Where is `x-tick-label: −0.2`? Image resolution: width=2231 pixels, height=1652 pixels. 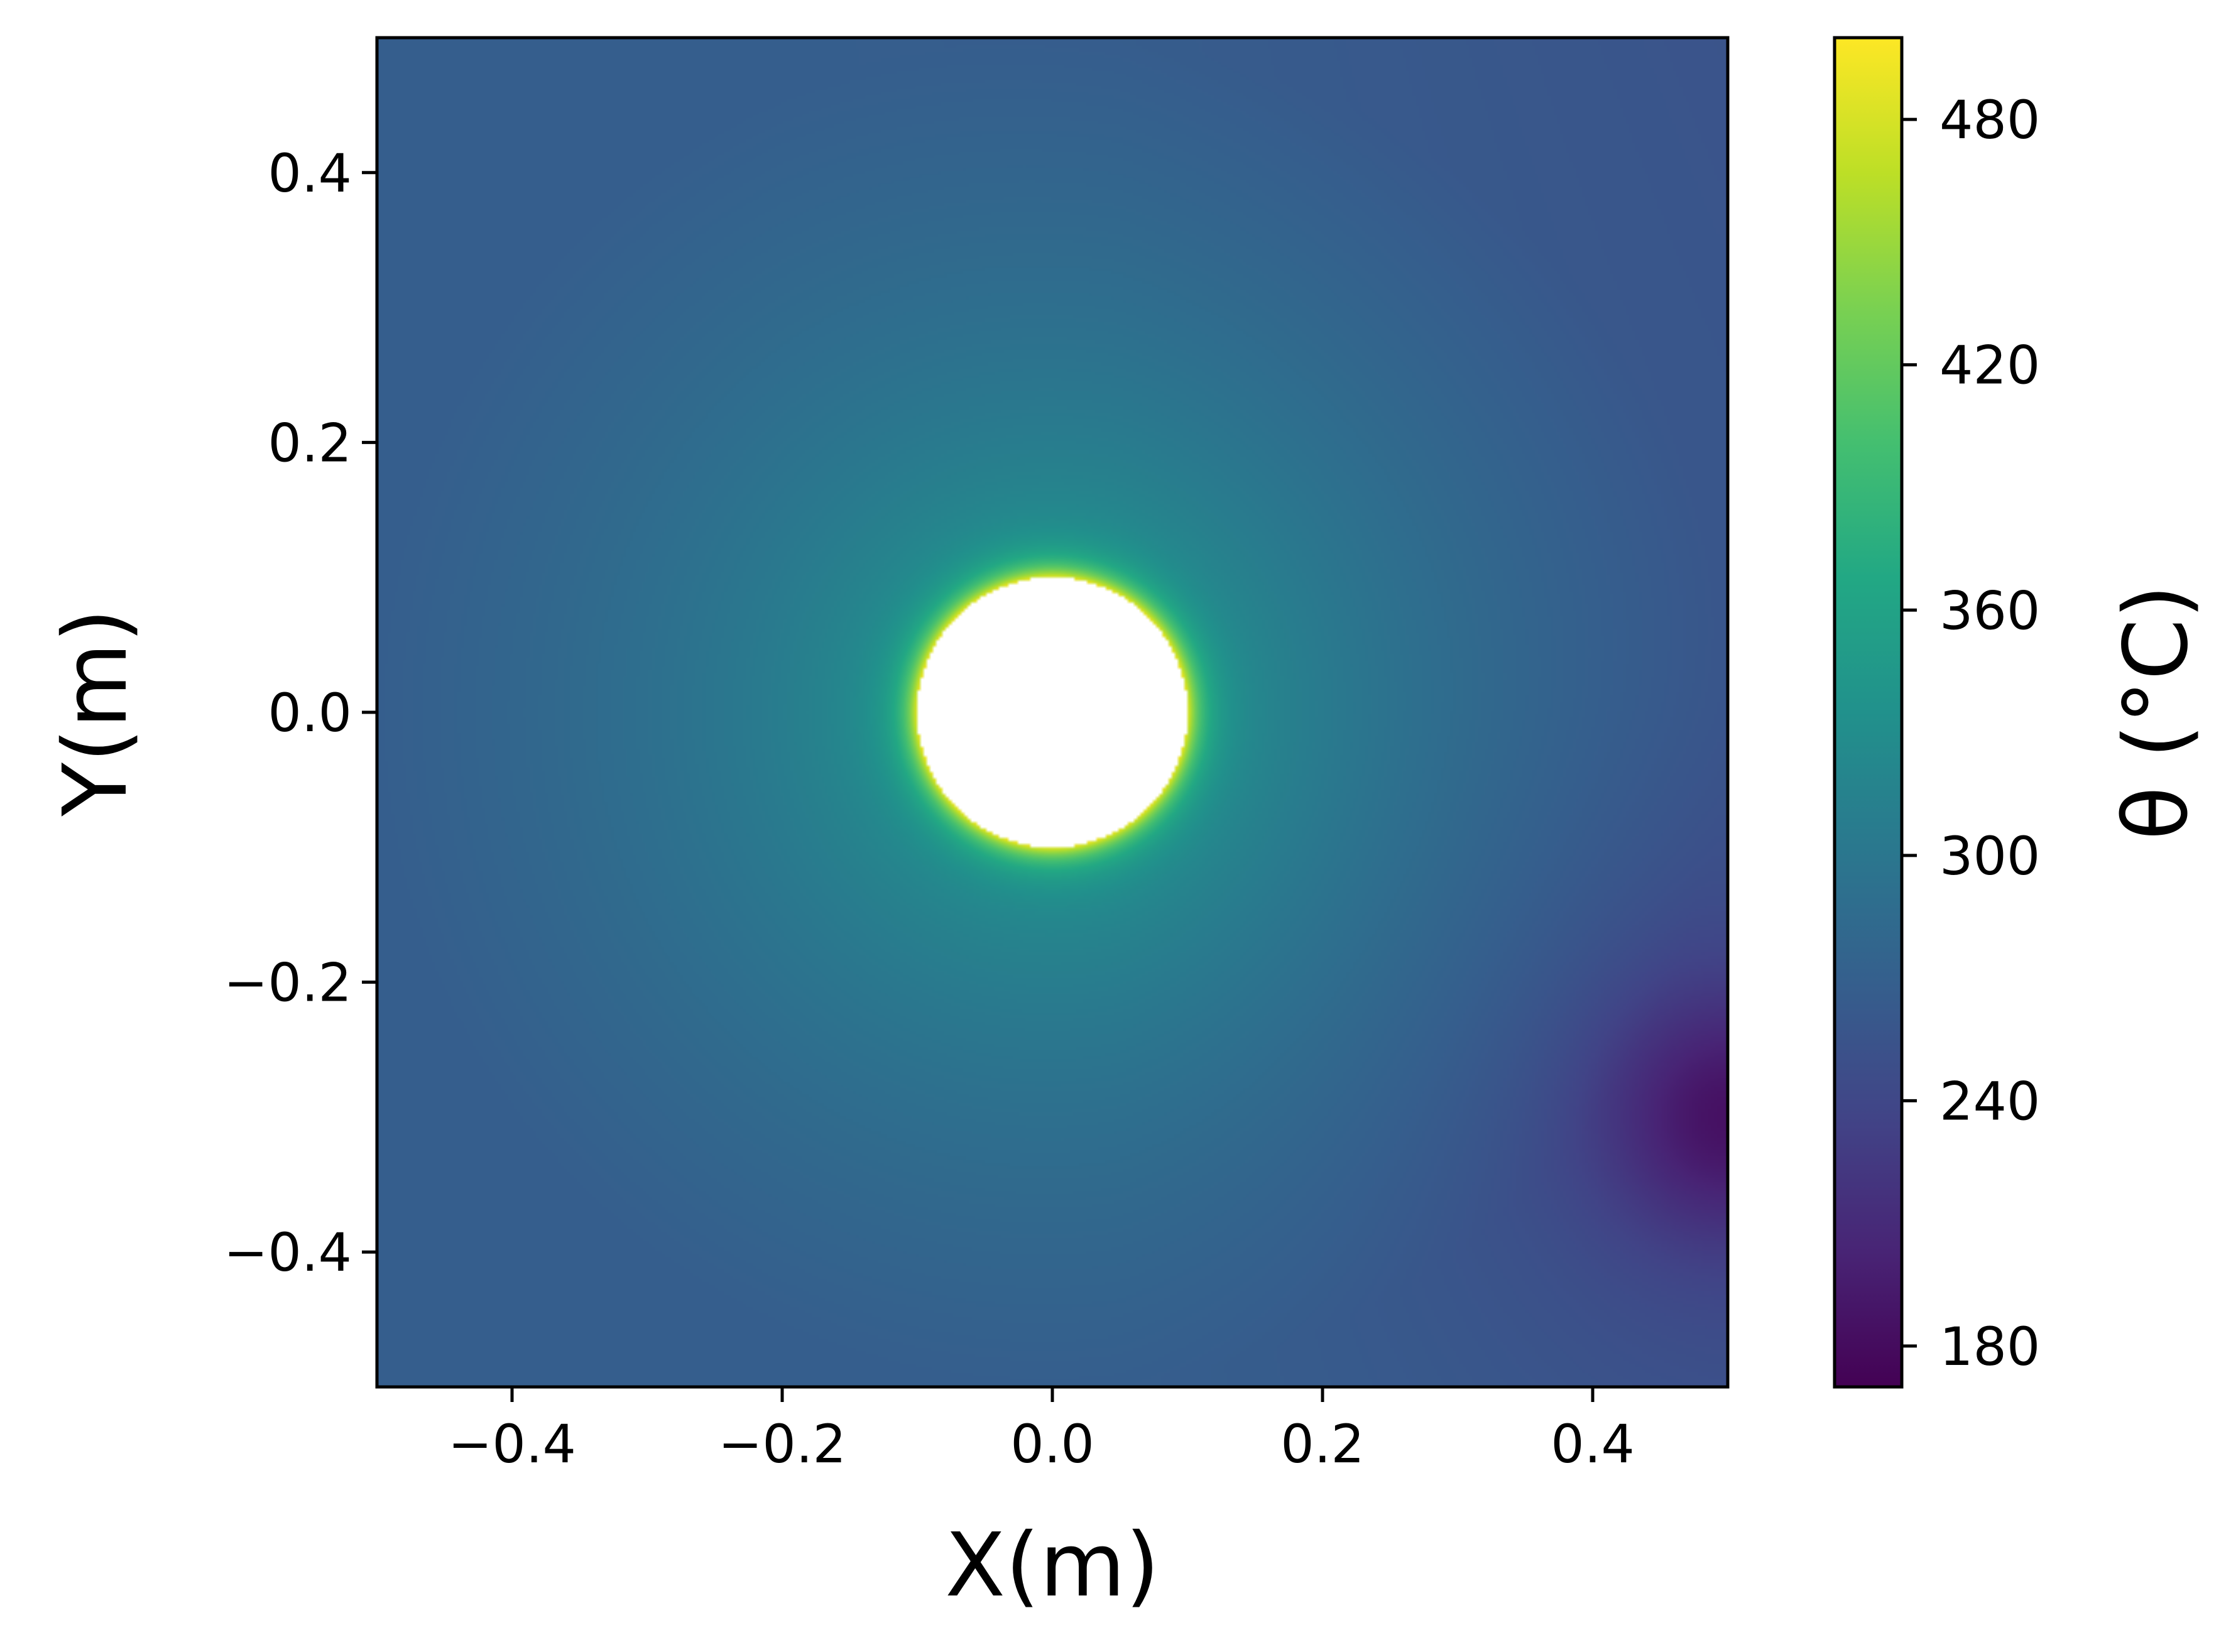 x-tick-label: −0.2 is located at coordinates (782, 1444).